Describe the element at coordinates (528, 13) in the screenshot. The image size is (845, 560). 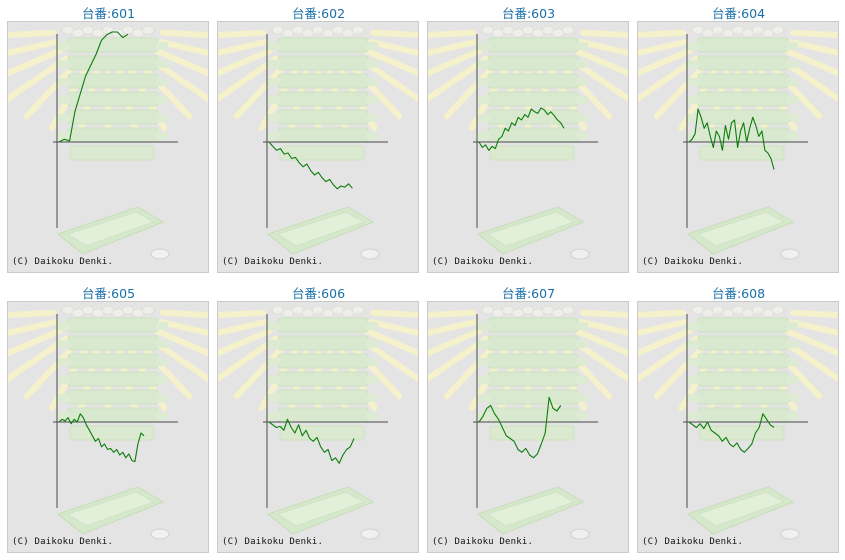
I see `machine-number-title: 台番:603` at that location.